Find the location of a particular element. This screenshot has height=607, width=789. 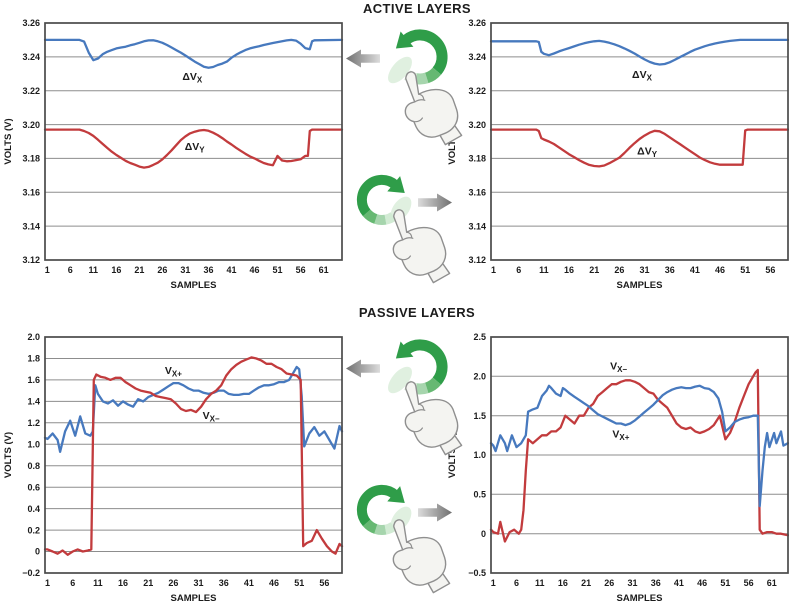

y-tick-label: 2.5 is located at coordinates (479, 337).